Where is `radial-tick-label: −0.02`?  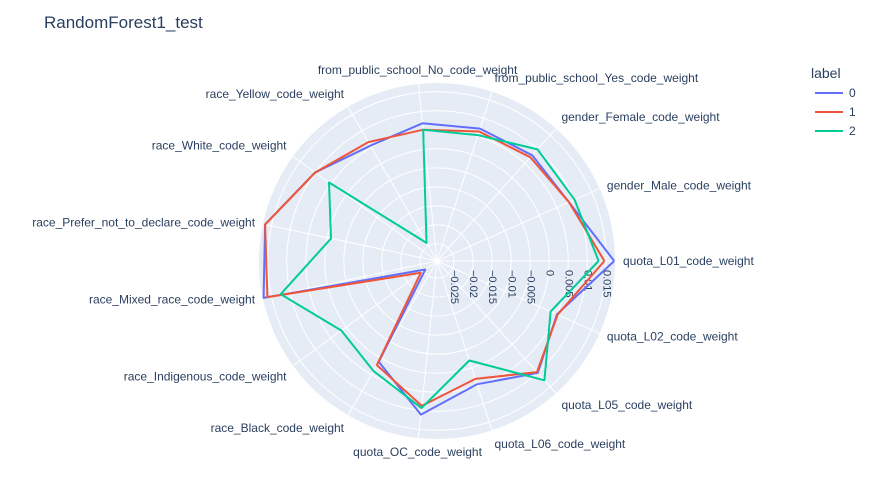
radial-tick-label: −0.02 is located at coordinates (473, 284).